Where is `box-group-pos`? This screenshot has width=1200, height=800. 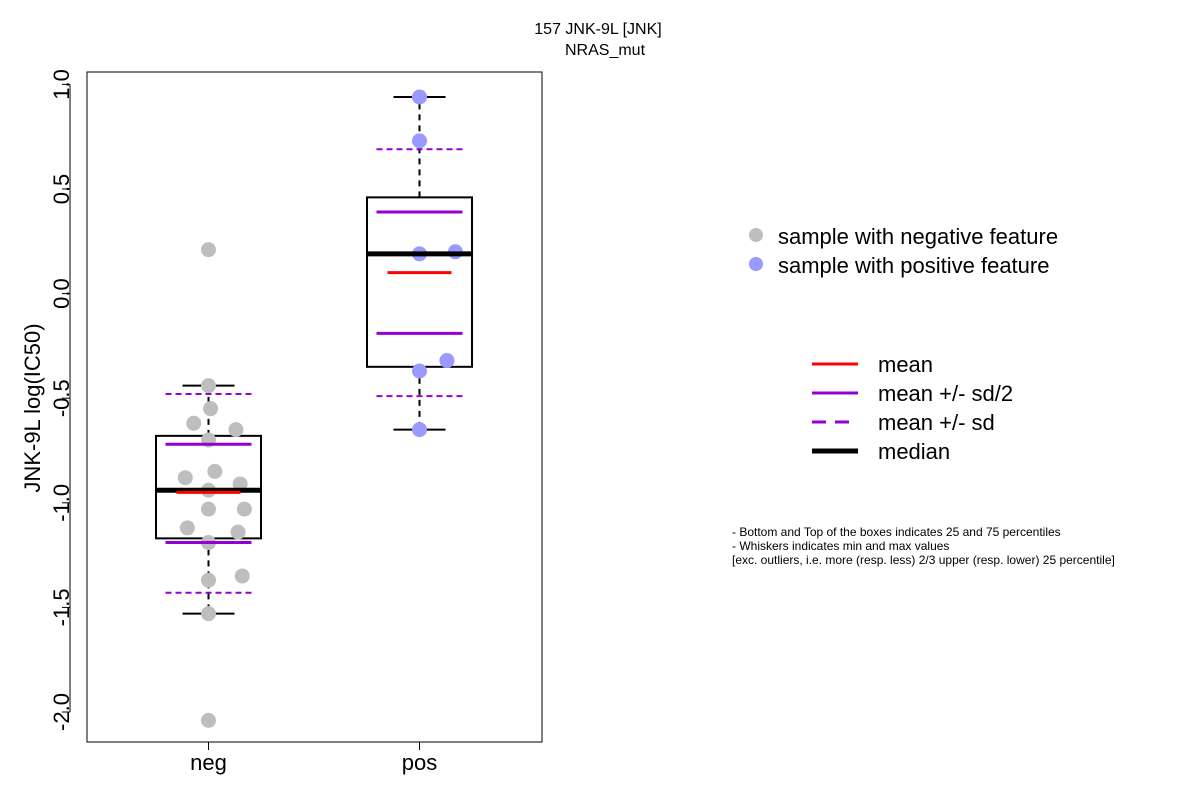
box-group-pos is located at coordinates (419, 263).